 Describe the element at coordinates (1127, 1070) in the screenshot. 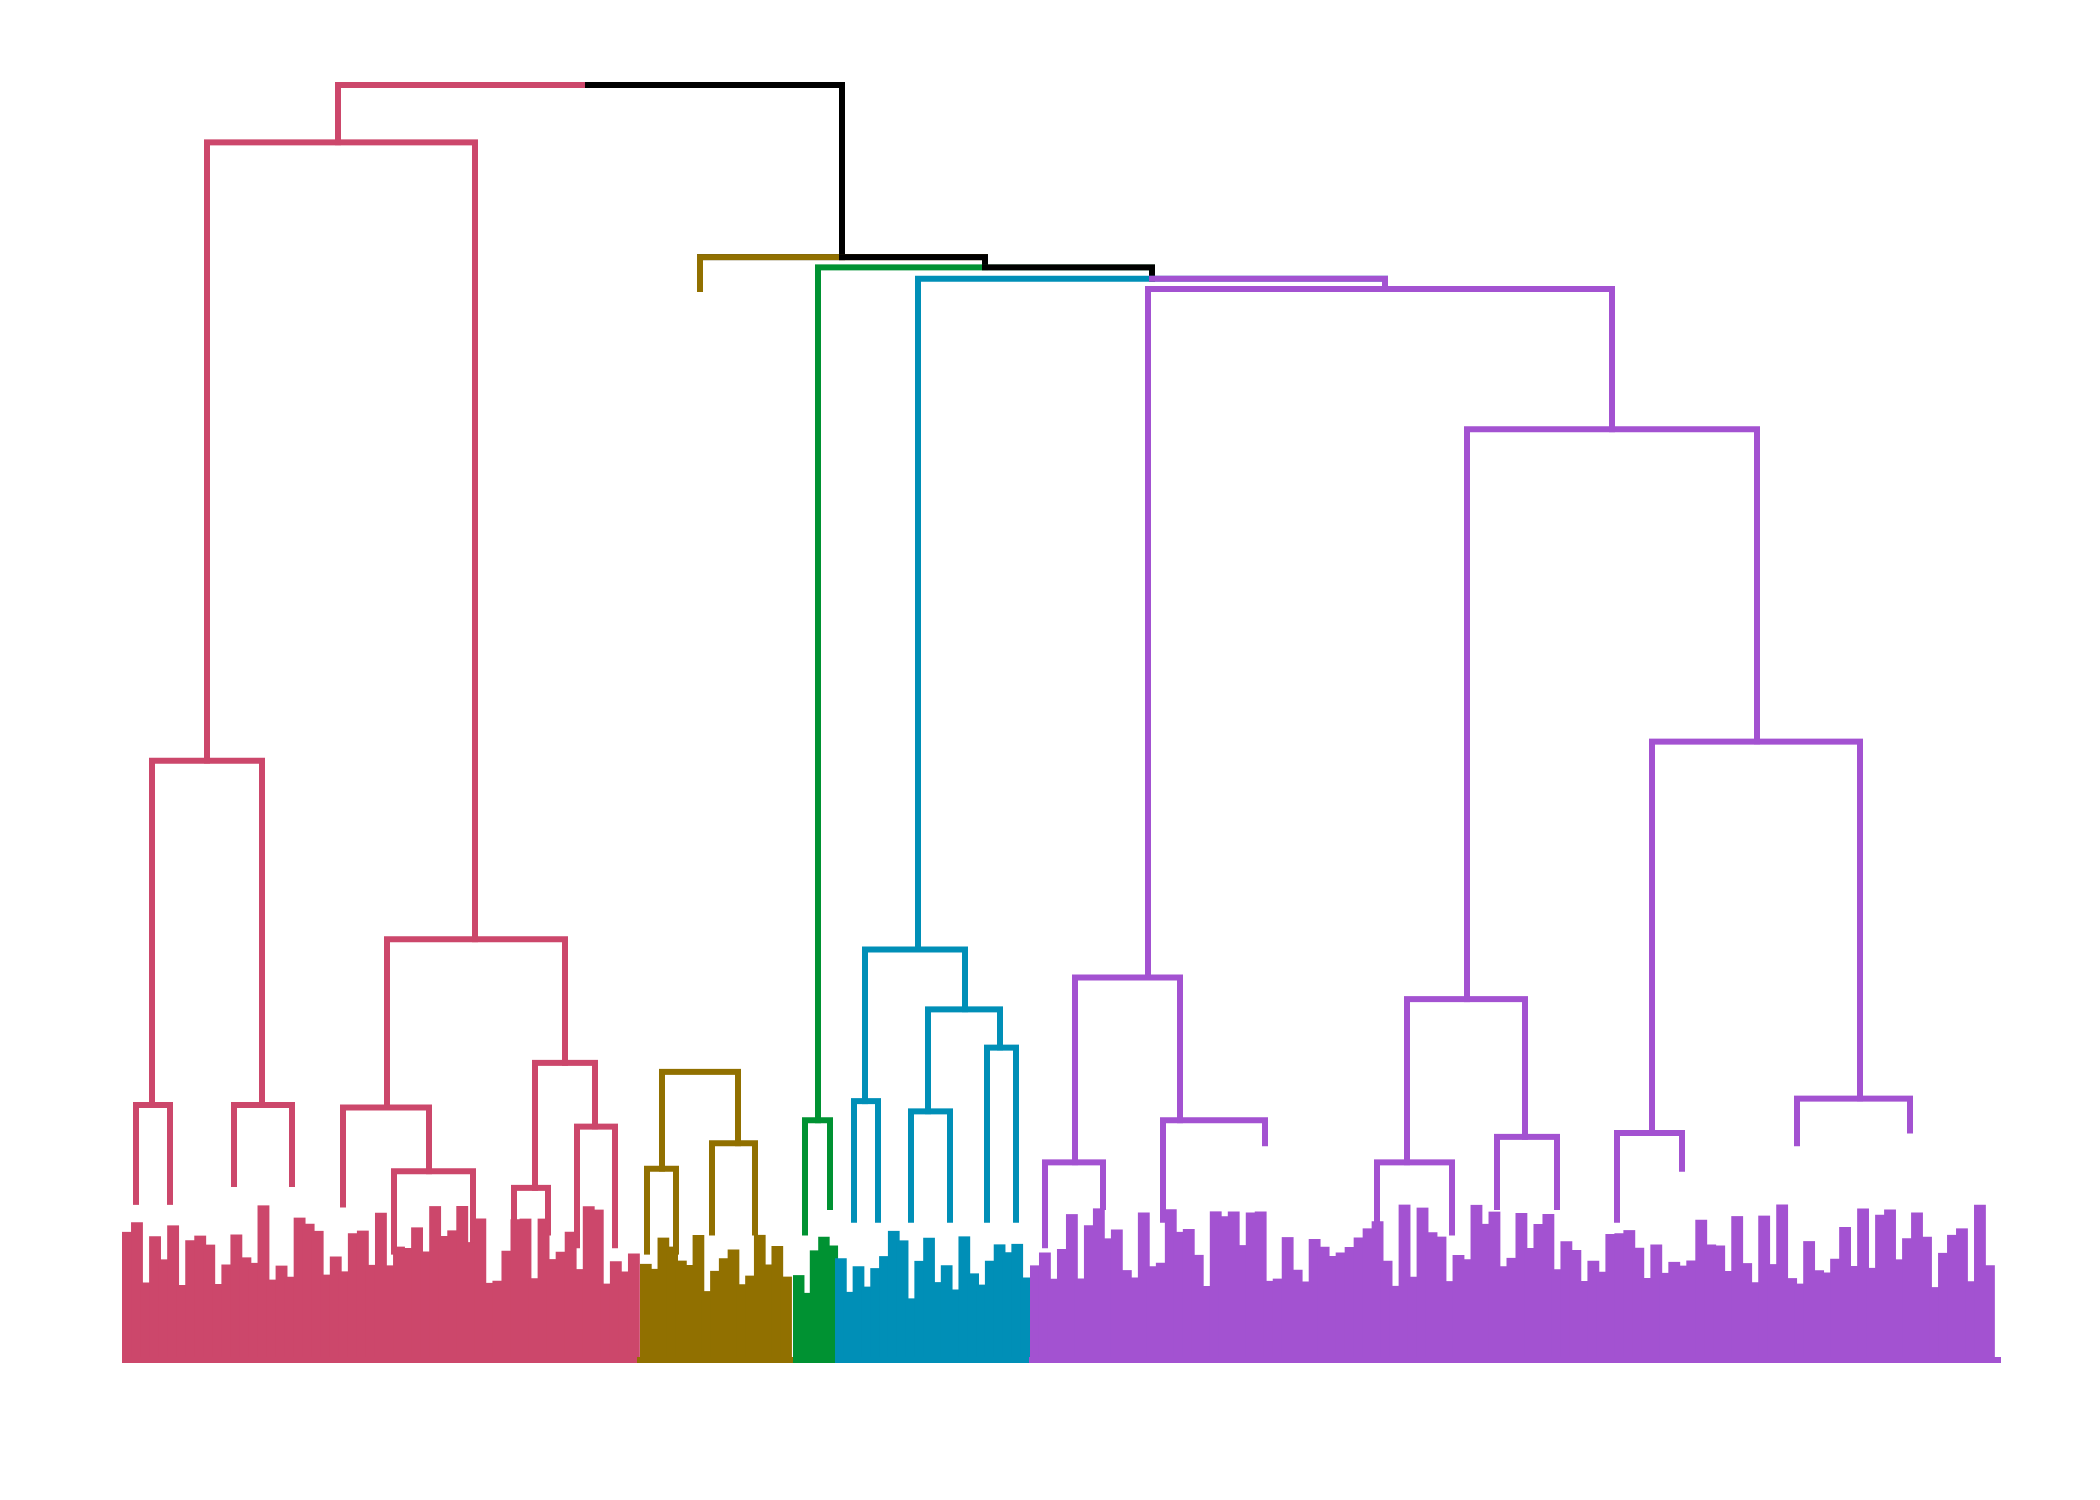

I see `c5-a` at that location.